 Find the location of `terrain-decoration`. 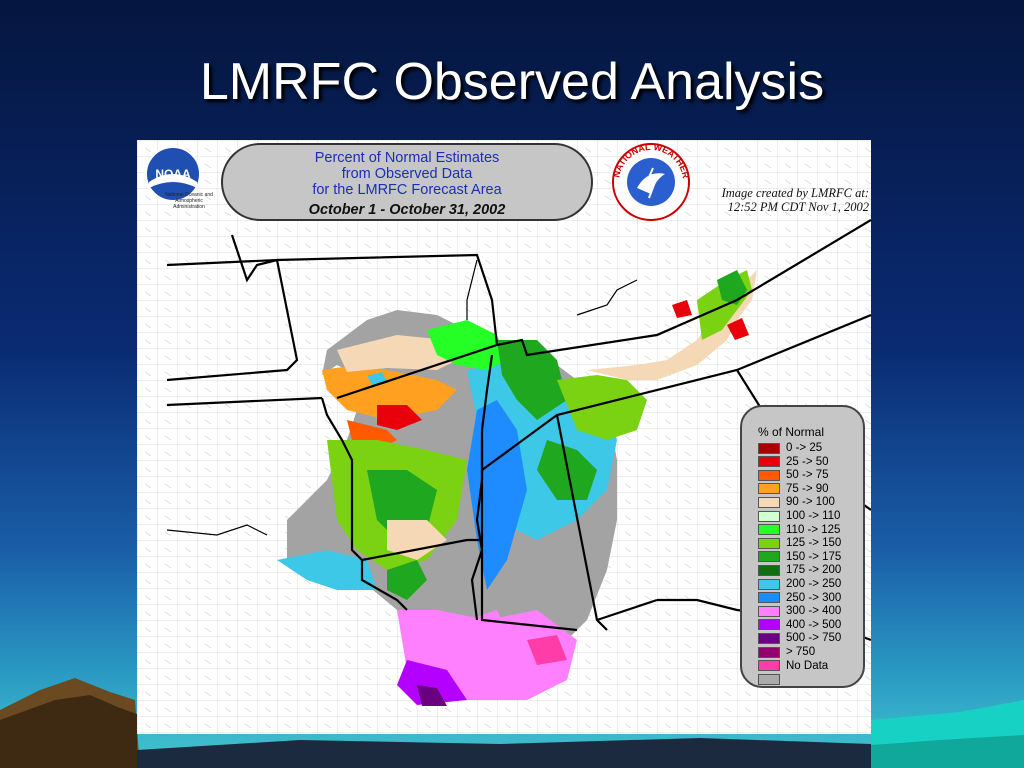

terrain-decoration is located at coordinates (512, 723).